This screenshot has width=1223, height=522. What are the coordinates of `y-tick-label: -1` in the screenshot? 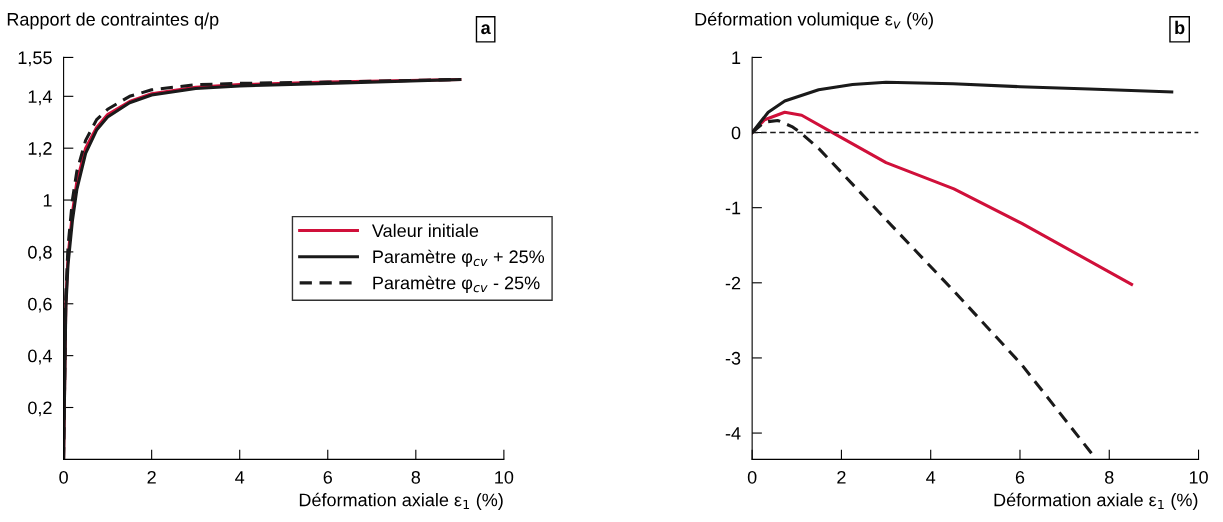 It's located at (733, 208).